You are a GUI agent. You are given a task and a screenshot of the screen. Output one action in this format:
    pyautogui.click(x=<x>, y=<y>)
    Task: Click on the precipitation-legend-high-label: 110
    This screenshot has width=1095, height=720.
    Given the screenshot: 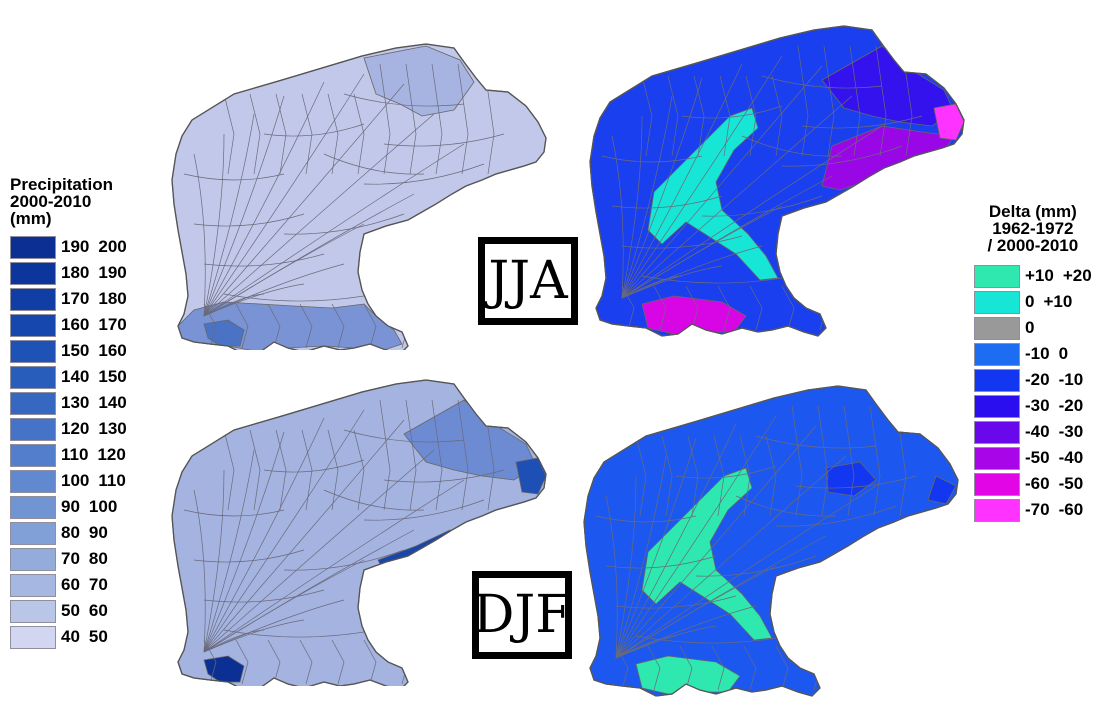 What is the action you would take?
    pyautogui.click(x=112, y=480)
    